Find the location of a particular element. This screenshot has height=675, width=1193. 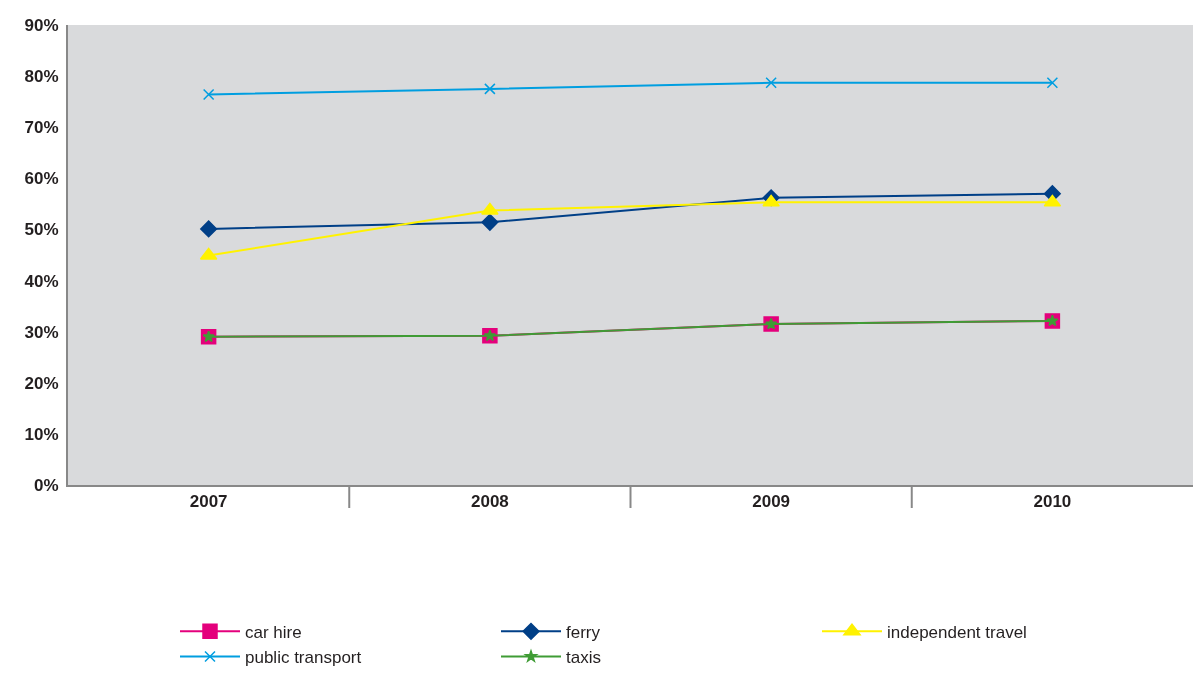

y-tick-label: 40% is located at coordinates (41, 281).